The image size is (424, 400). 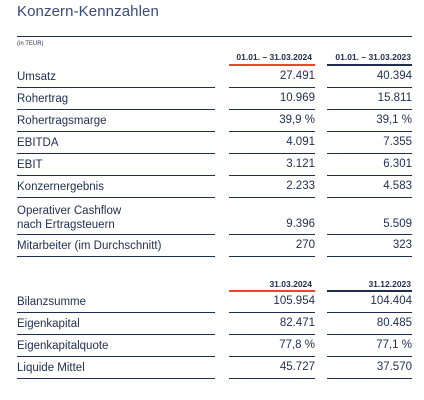 What do you see at coordinates (394, 345) in the screenshot?
I see `row-value-prior: 77,1 %` at bounding box center [394, 345].